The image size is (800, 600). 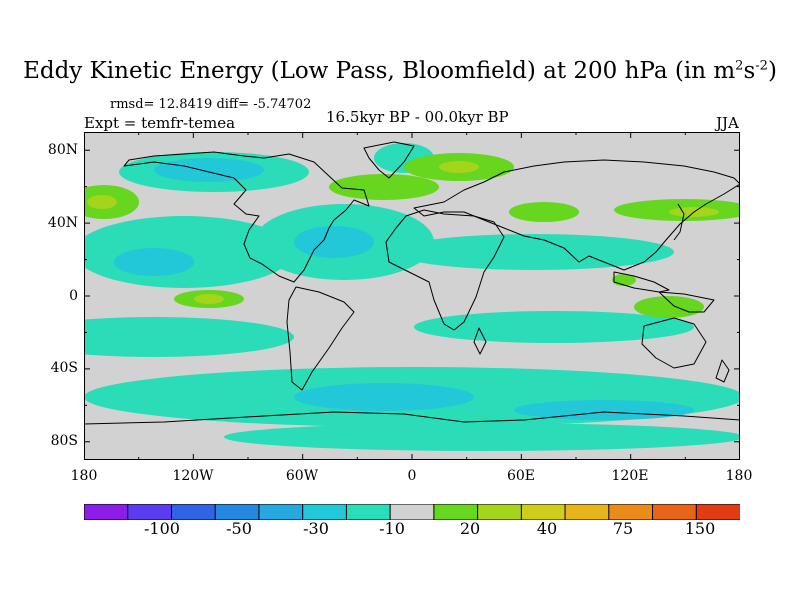 I want to click on rmsd-diff-stats: rmsd= 12.8419 diff= -5.74702, so click(x=211, y=104).